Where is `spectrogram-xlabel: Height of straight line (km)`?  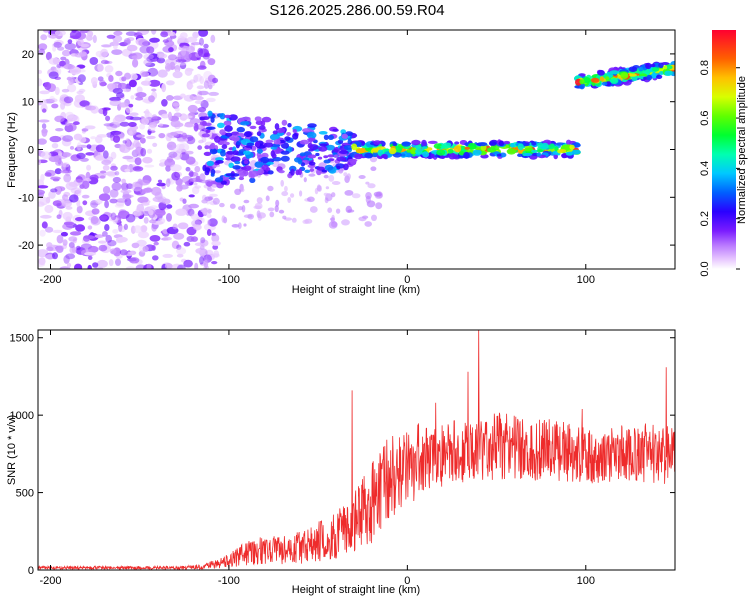 spectrogram-xlabel: Height of straight line (km) is located at coordinates (356, 290).